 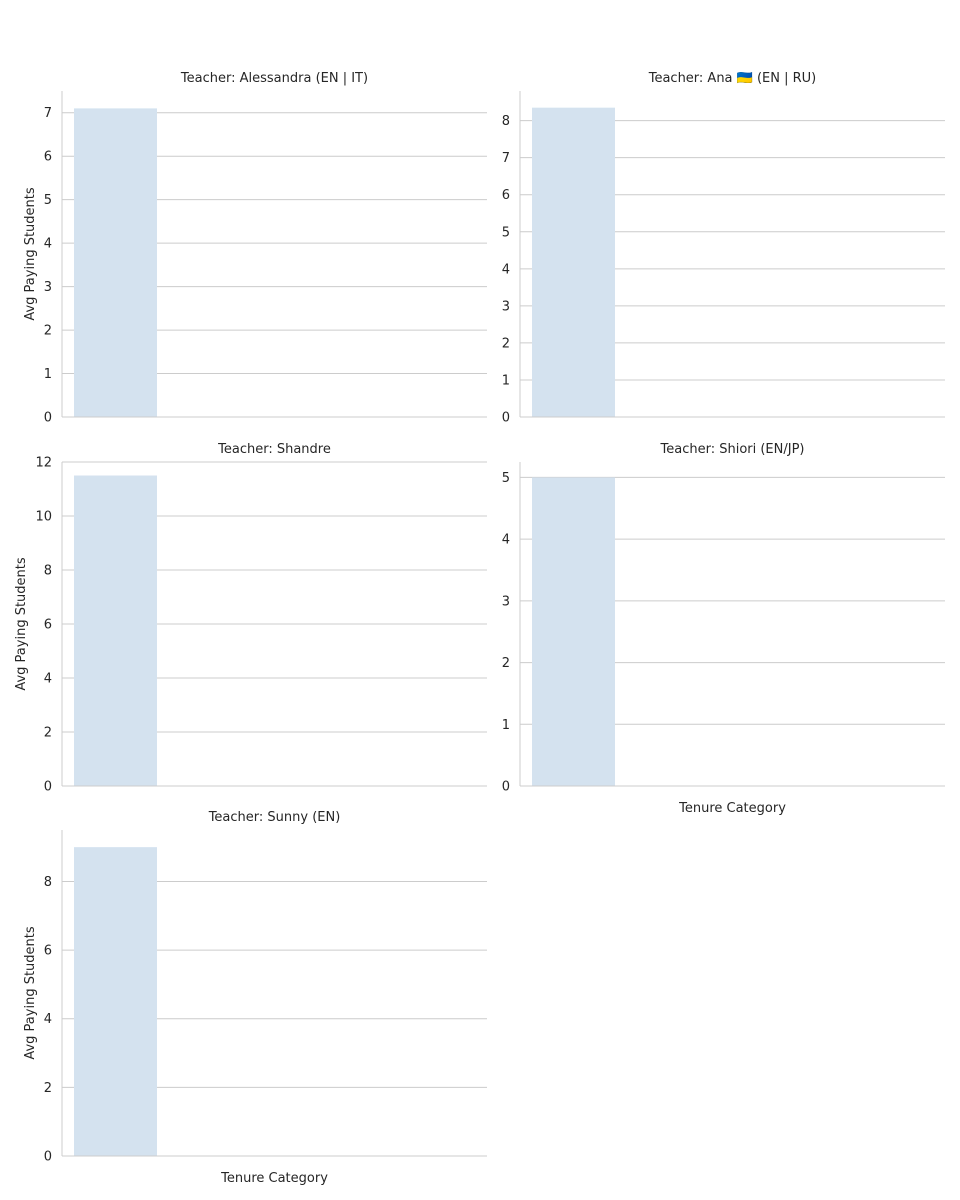 I want to click on y-tick-label: 12, so click(x=43, y=463).